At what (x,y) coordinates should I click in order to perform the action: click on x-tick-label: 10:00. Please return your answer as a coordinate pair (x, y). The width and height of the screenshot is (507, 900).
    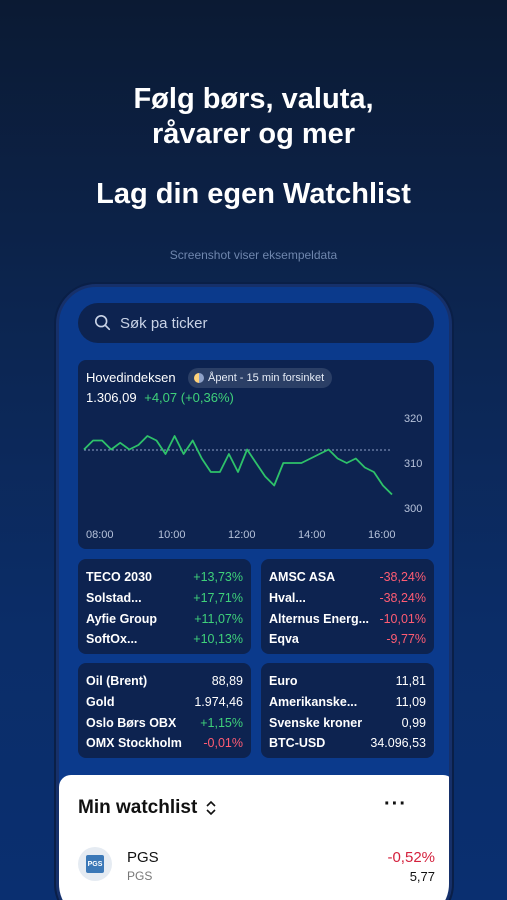
    Looking at the image, I should click on (172, 535).